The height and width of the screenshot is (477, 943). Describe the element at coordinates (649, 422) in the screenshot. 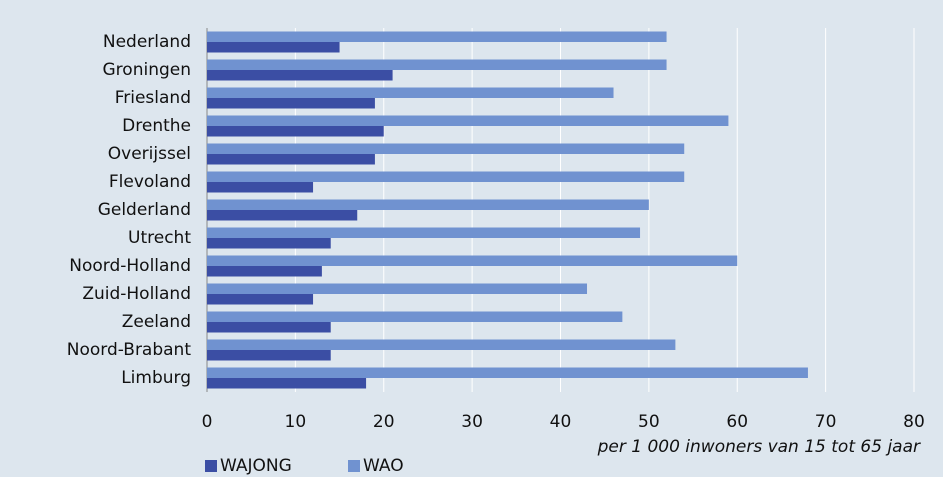

I see `x-tick-label: 50` at that location.